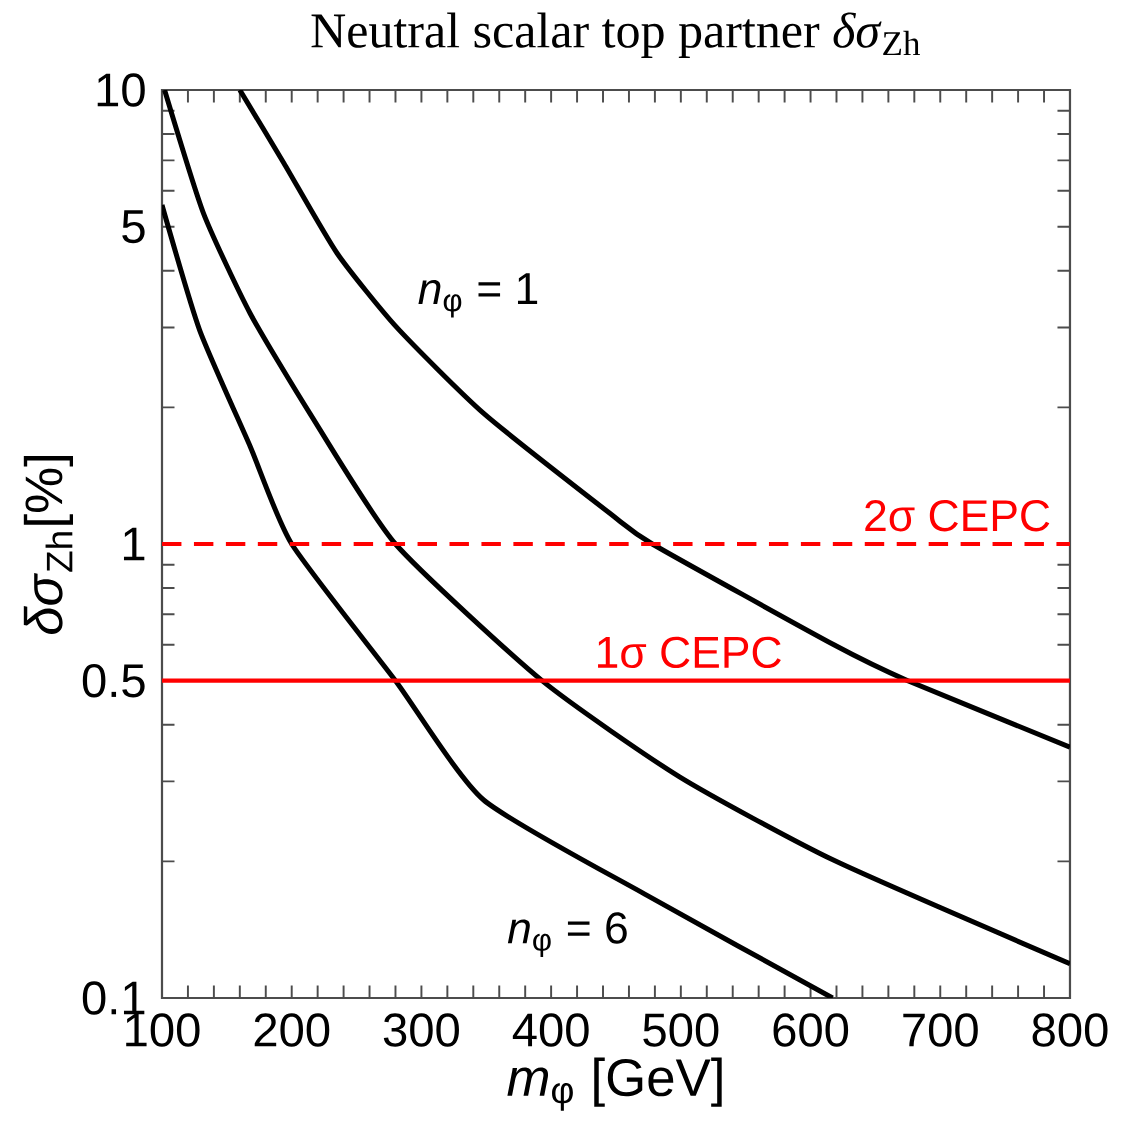  Describe the element at coordinates (113, 998) in the screenshot. I see `y-tick-label: 0.1` at that location.